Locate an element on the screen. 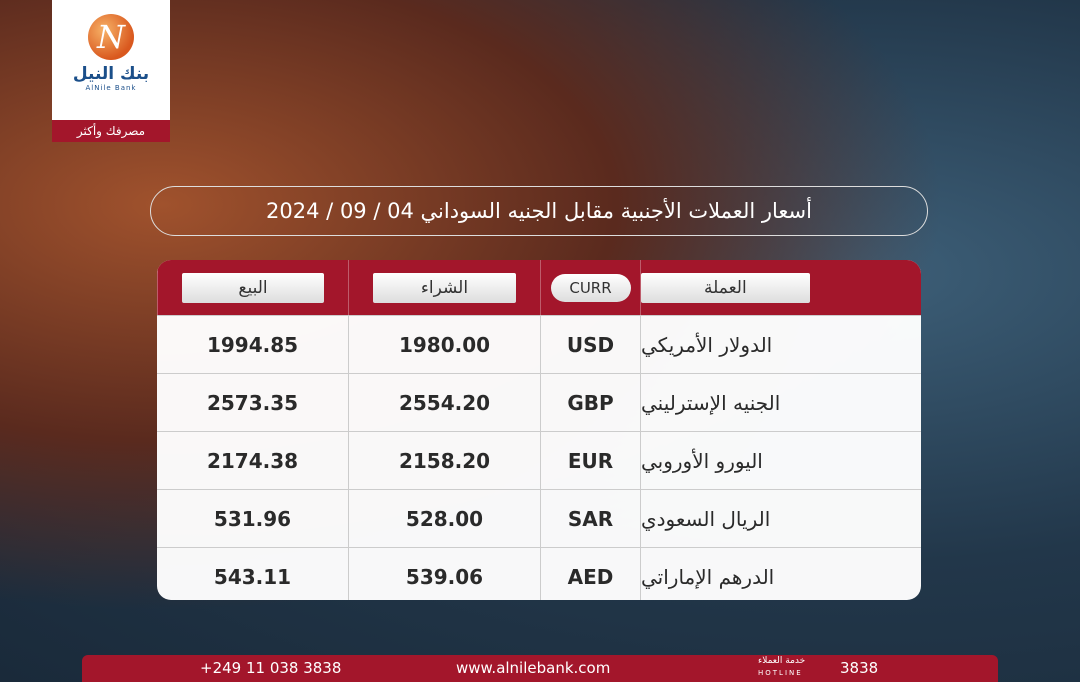 The height and width of the screenshot is (682, 1080). header-cell: CURR is located at coordinates (590, 287).